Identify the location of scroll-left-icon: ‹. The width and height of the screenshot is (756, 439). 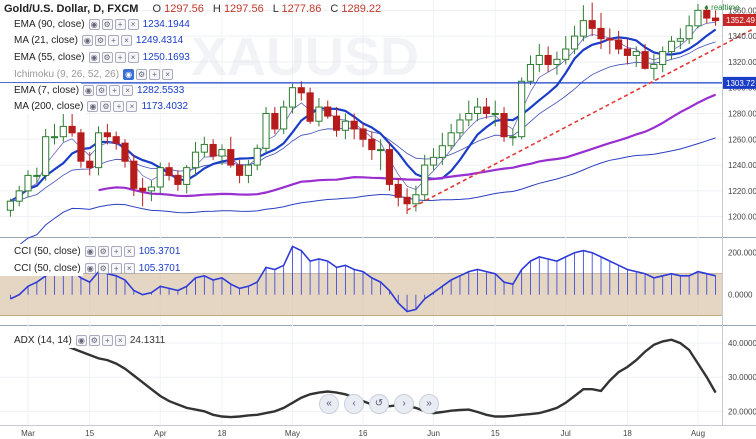
(354, 404).